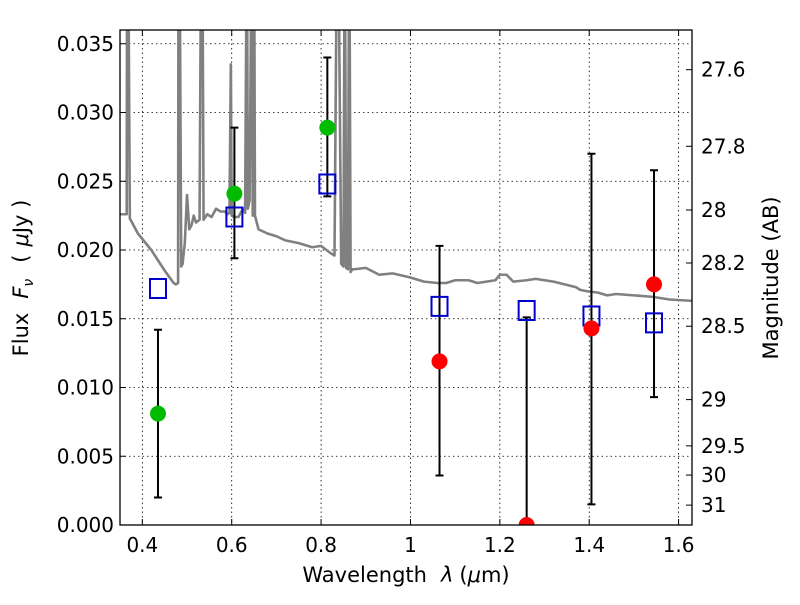  I want to click on right-tick-label: 31, so click(713, 505).